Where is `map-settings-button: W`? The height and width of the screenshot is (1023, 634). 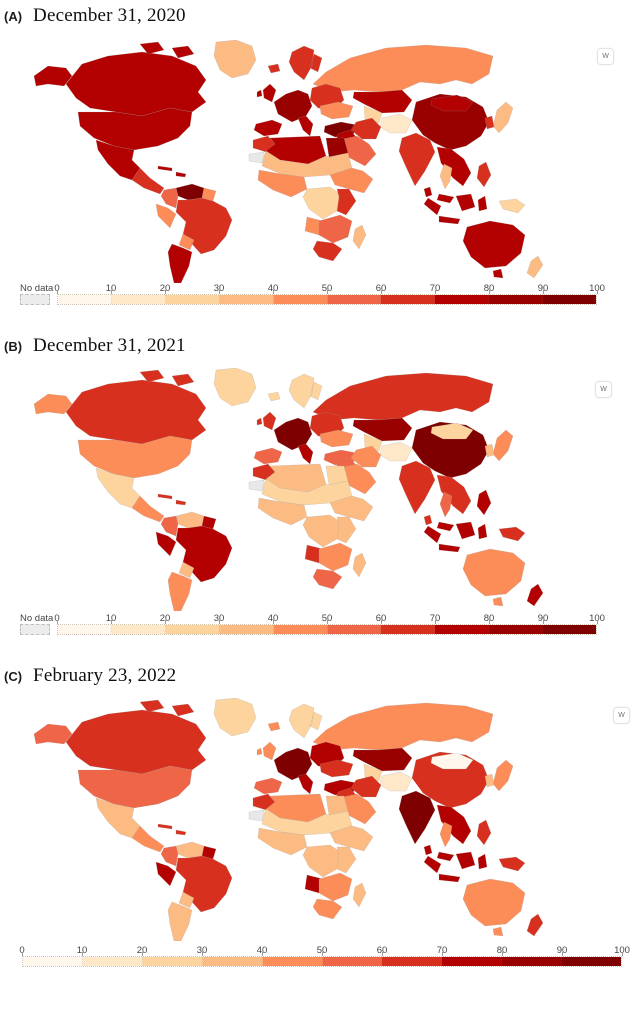
map-settings-button: W is located at coordinates (603, 389).